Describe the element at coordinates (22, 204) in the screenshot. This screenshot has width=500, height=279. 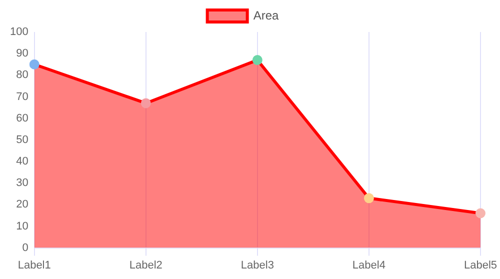
I see `y-tick-label: 20` at that location.